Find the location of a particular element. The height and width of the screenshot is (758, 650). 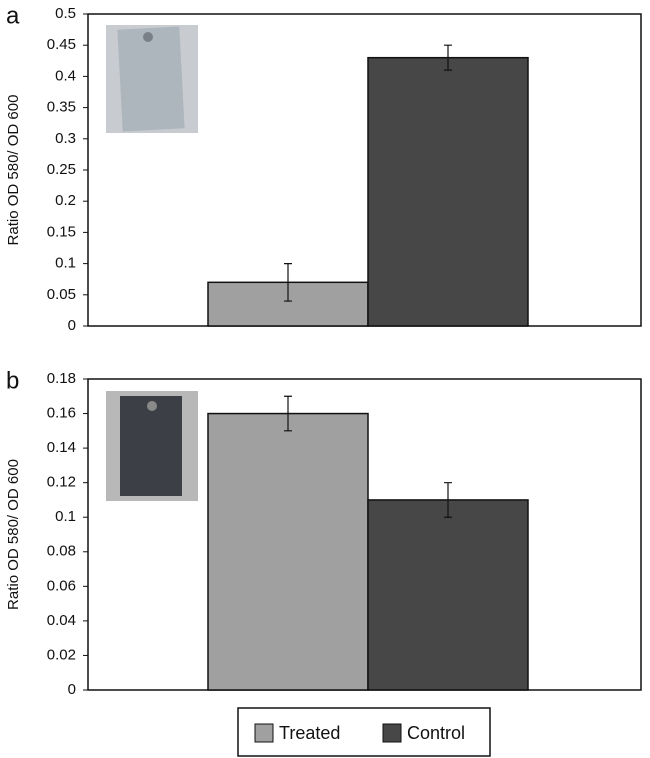

legend-box is located at coordinates (364, 732).